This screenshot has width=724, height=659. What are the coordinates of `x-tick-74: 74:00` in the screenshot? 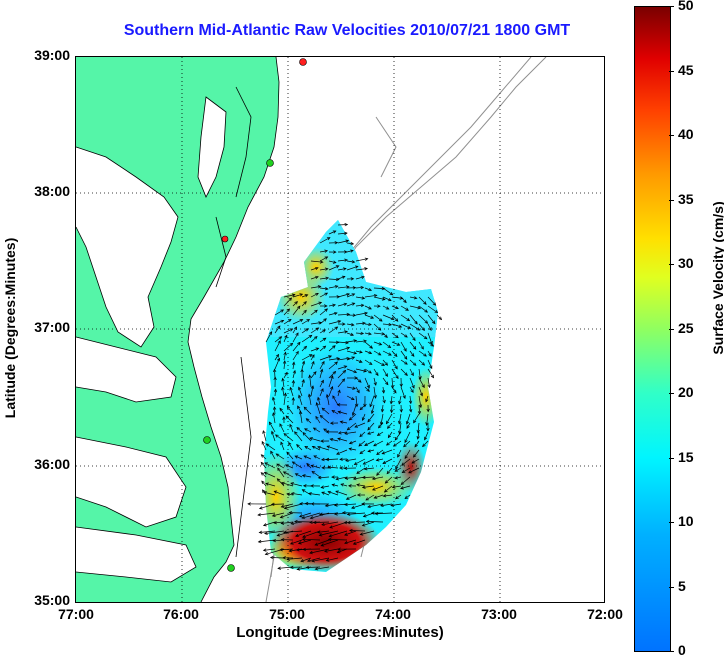 It's located at (393, 614).